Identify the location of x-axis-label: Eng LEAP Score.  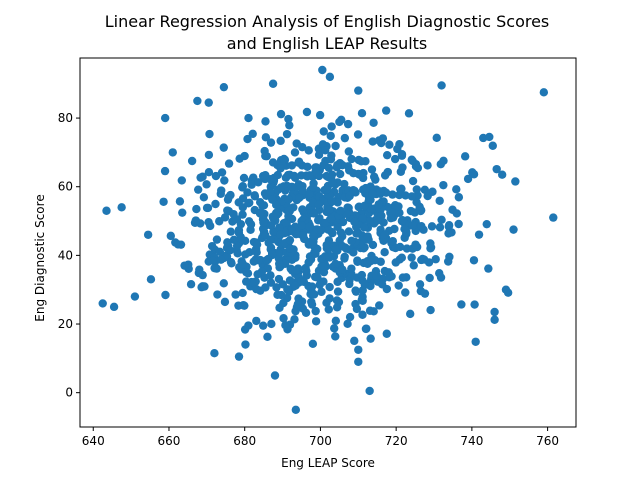
(328, 463).